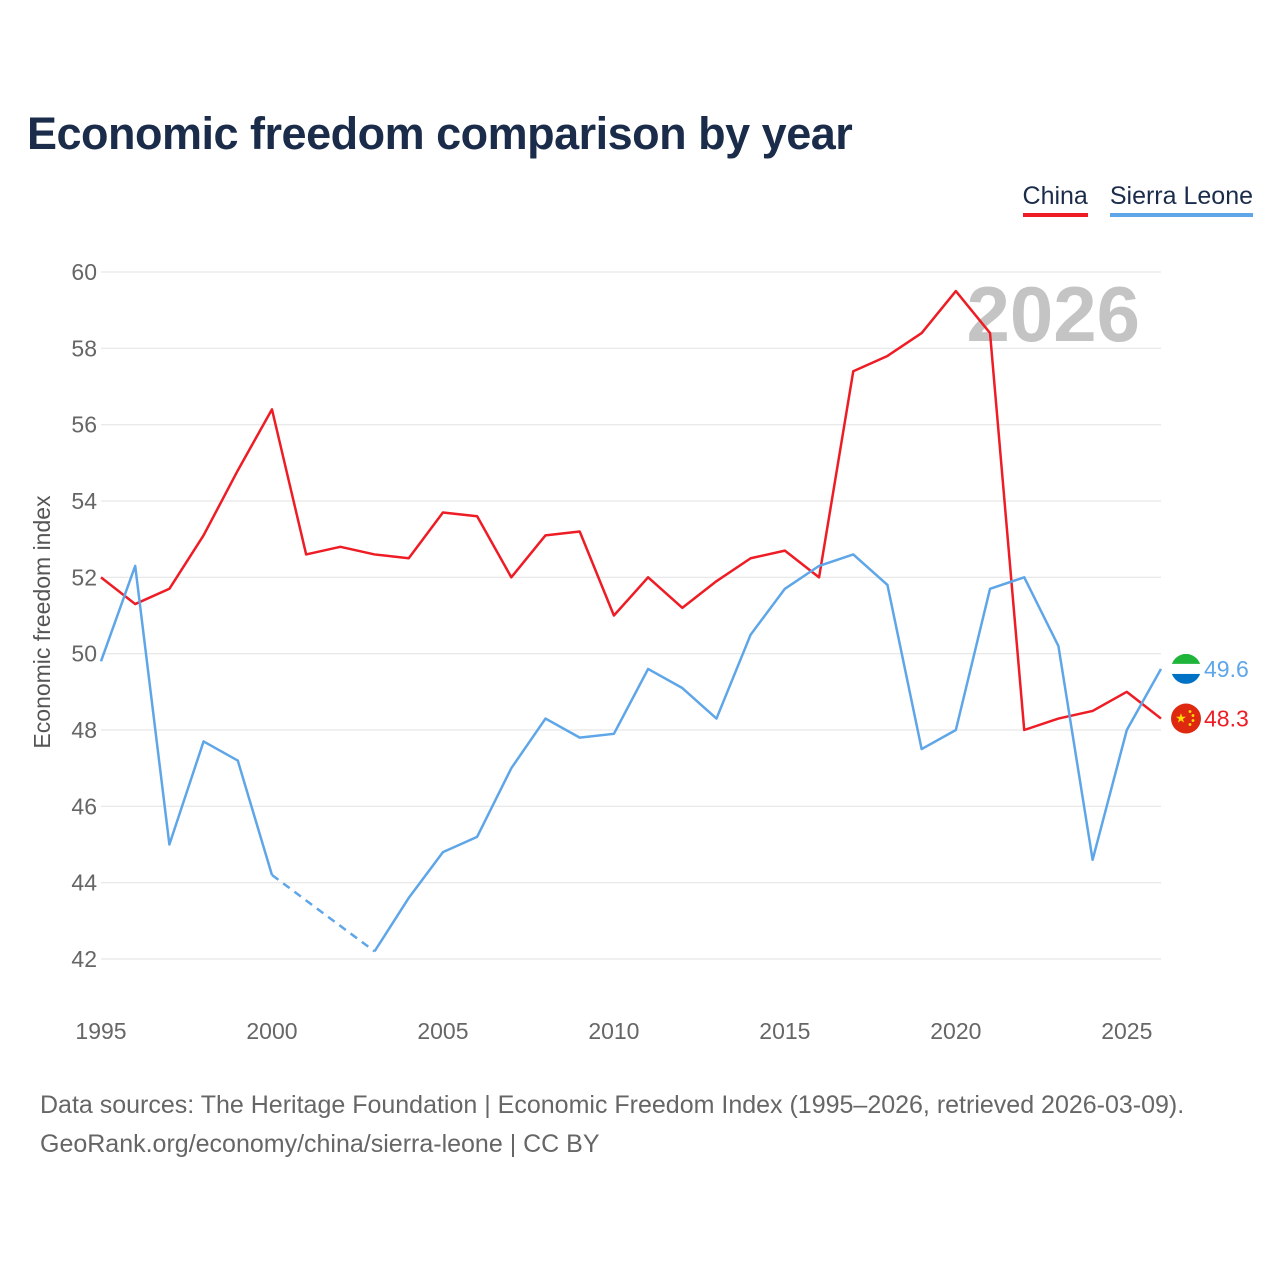  What do you see at coordinates (1226, 669) in the screenshot?
I see `end-value-label: 49.6` at bounding box center [1226, 669].